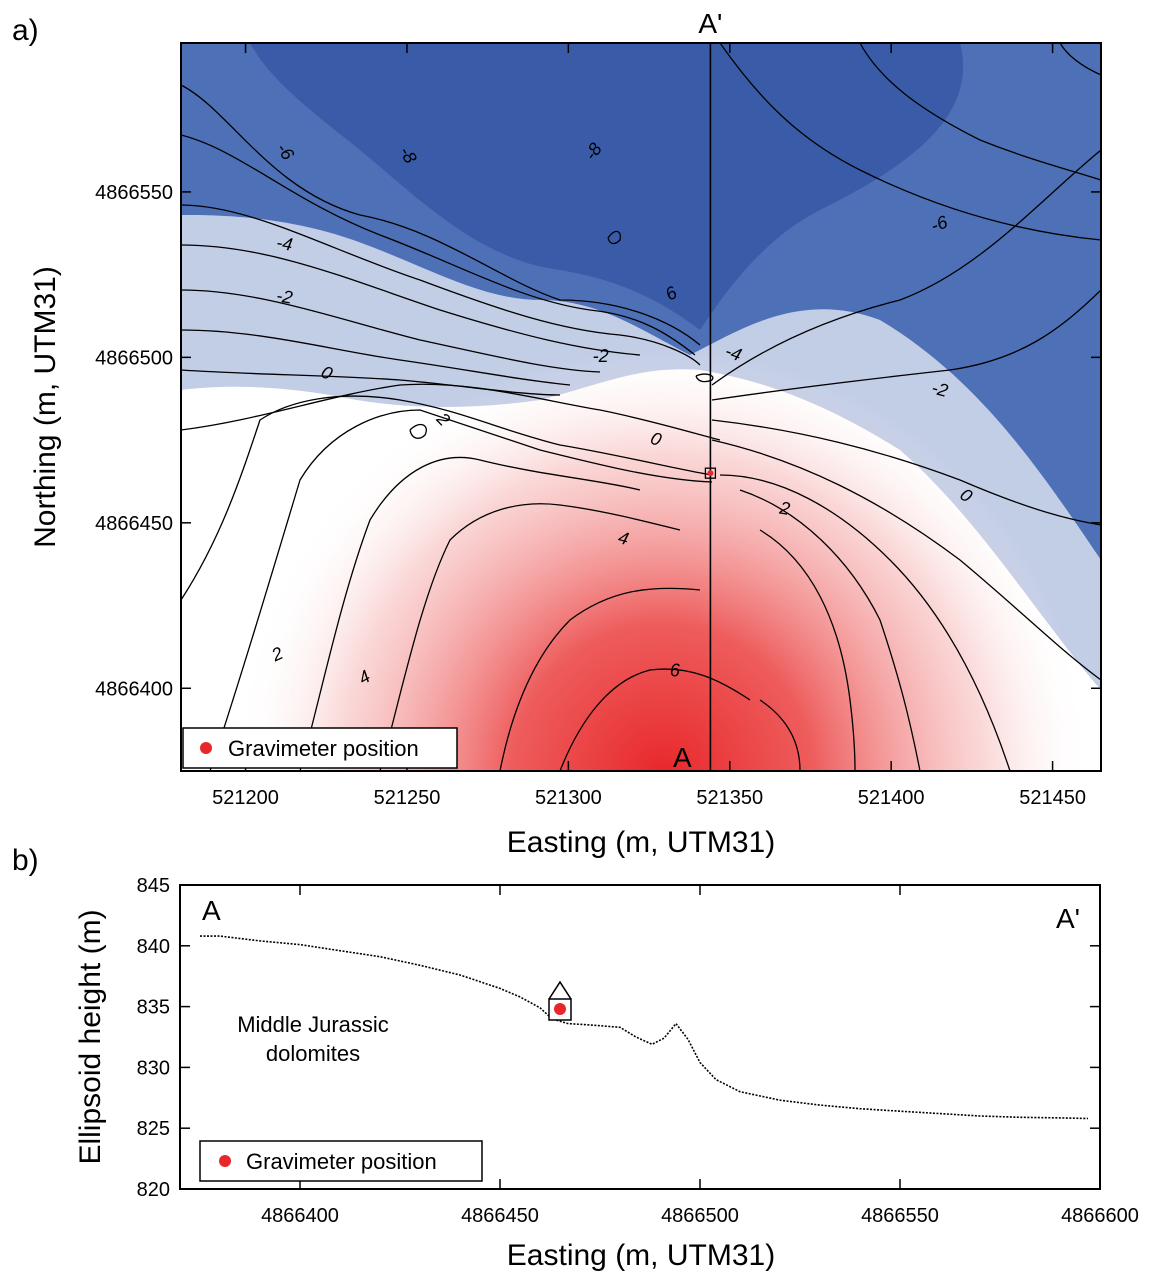 This screenshot has width=1153, height=1276. I want to click on legend-b-marker, so click(225, 1161).